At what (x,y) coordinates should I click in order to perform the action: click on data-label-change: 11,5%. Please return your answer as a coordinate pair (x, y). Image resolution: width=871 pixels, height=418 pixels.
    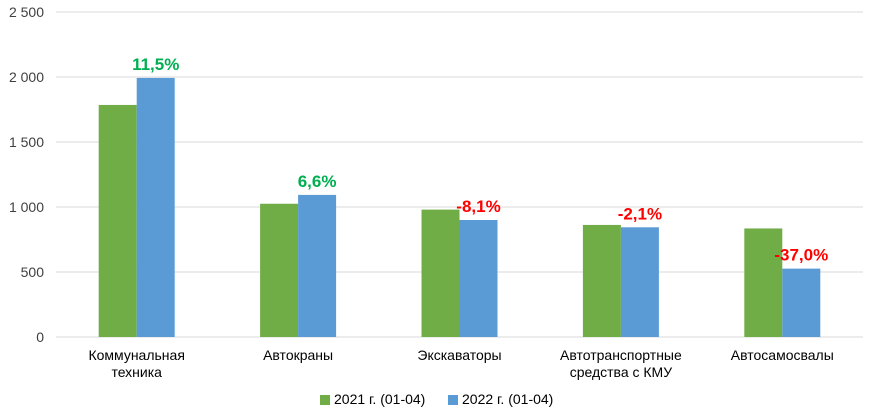
    Looking at the image, I should click on (155, 64).